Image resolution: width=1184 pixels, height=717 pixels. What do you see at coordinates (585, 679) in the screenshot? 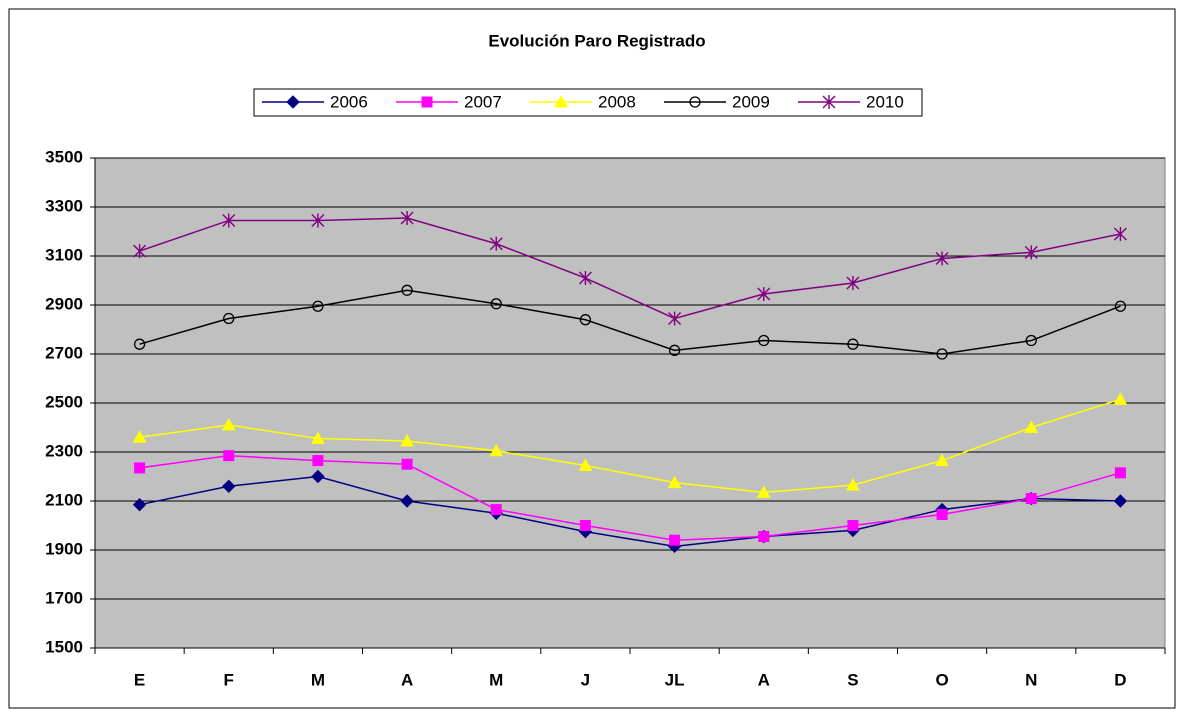
I see `x-tick-label: J` at bounding box center [585, 679].